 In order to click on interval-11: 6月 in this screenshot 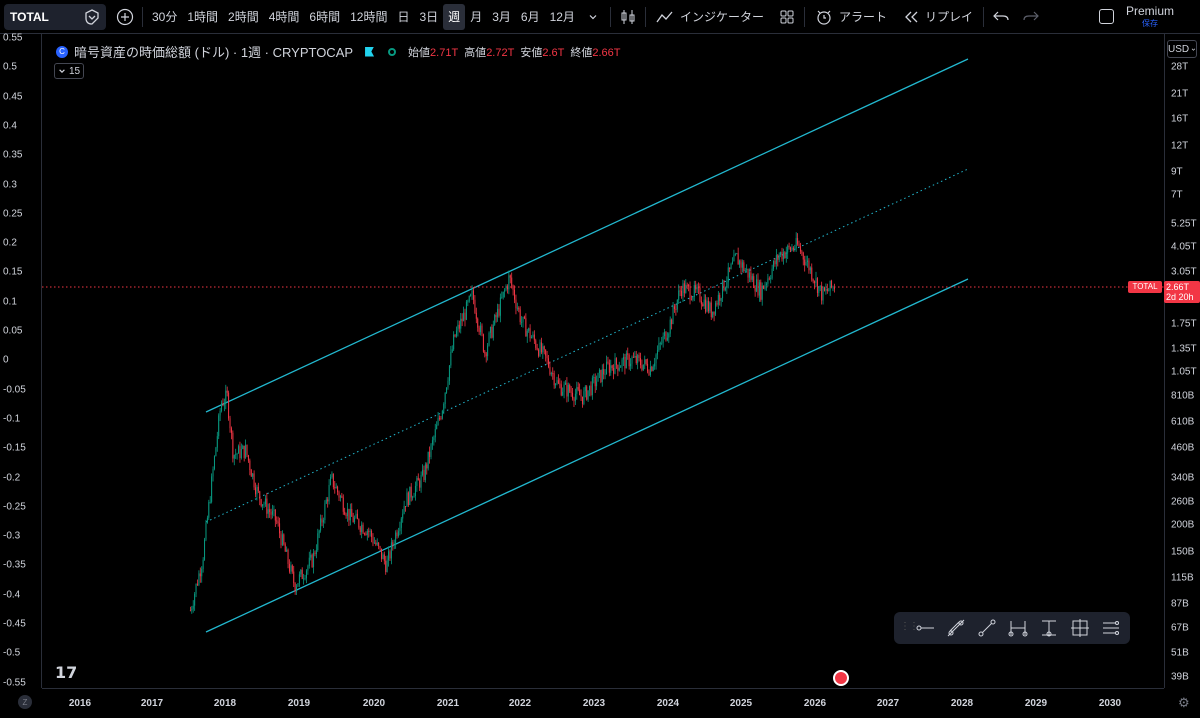, I will do `click(530, 17)`.